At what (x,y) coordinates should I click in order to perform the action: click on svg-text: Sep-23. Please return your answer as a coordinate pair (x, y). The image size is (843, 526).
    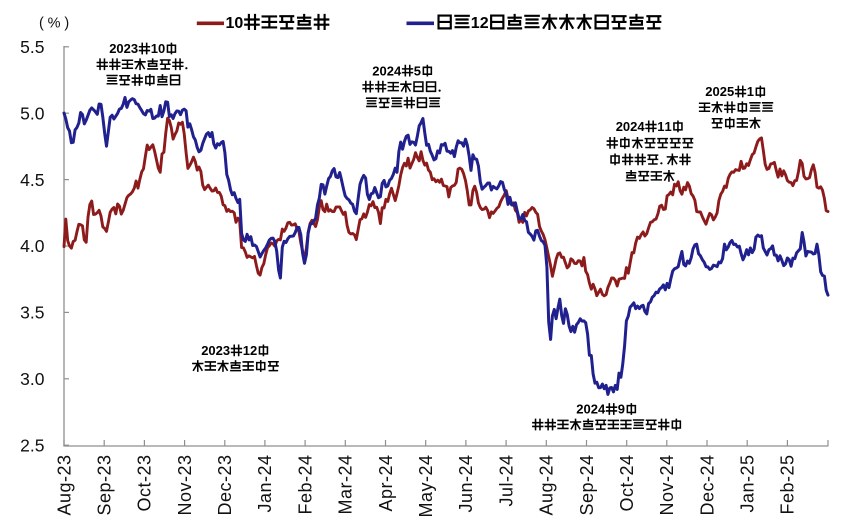
    Looking at the image, I should click on (105, 485).